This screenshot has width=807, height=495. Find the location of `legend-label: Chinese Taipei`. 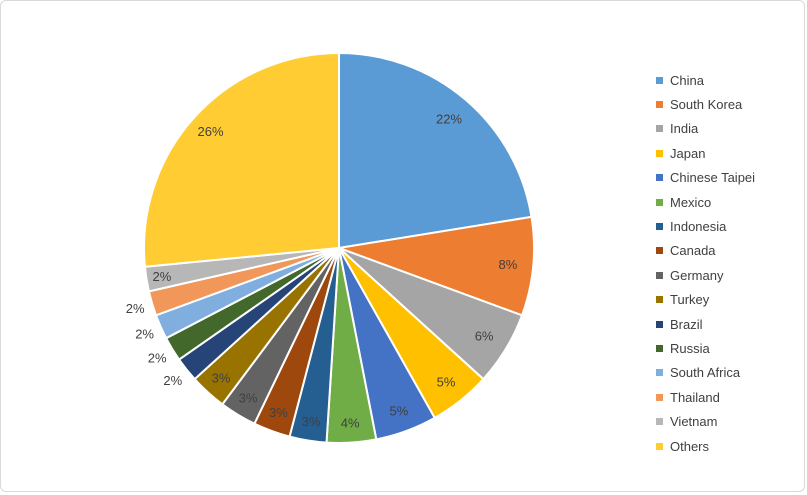

legend-label: Chinese Taipei is located at coordinates (713, 178).